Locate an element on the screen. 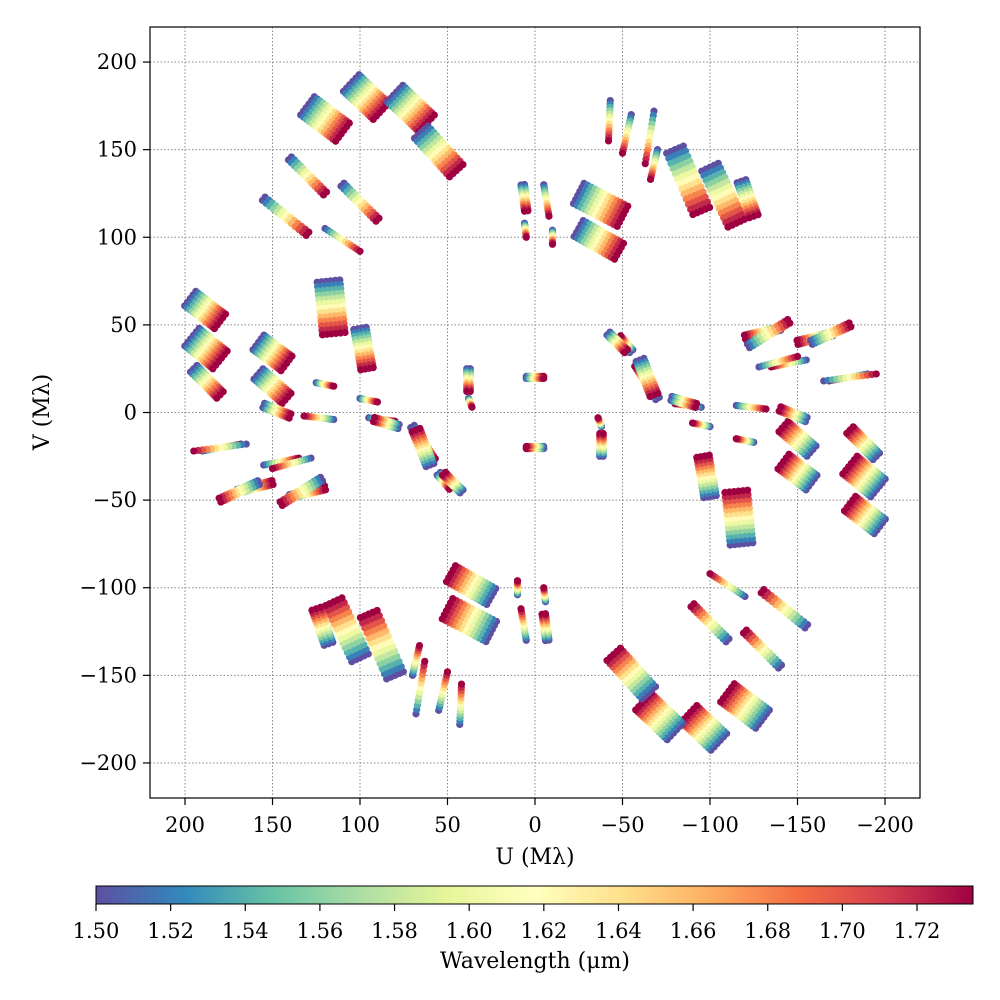 This screenshot has height=1000, width=1000. y-tick-label: 200 is located at coordinates (117, 62).